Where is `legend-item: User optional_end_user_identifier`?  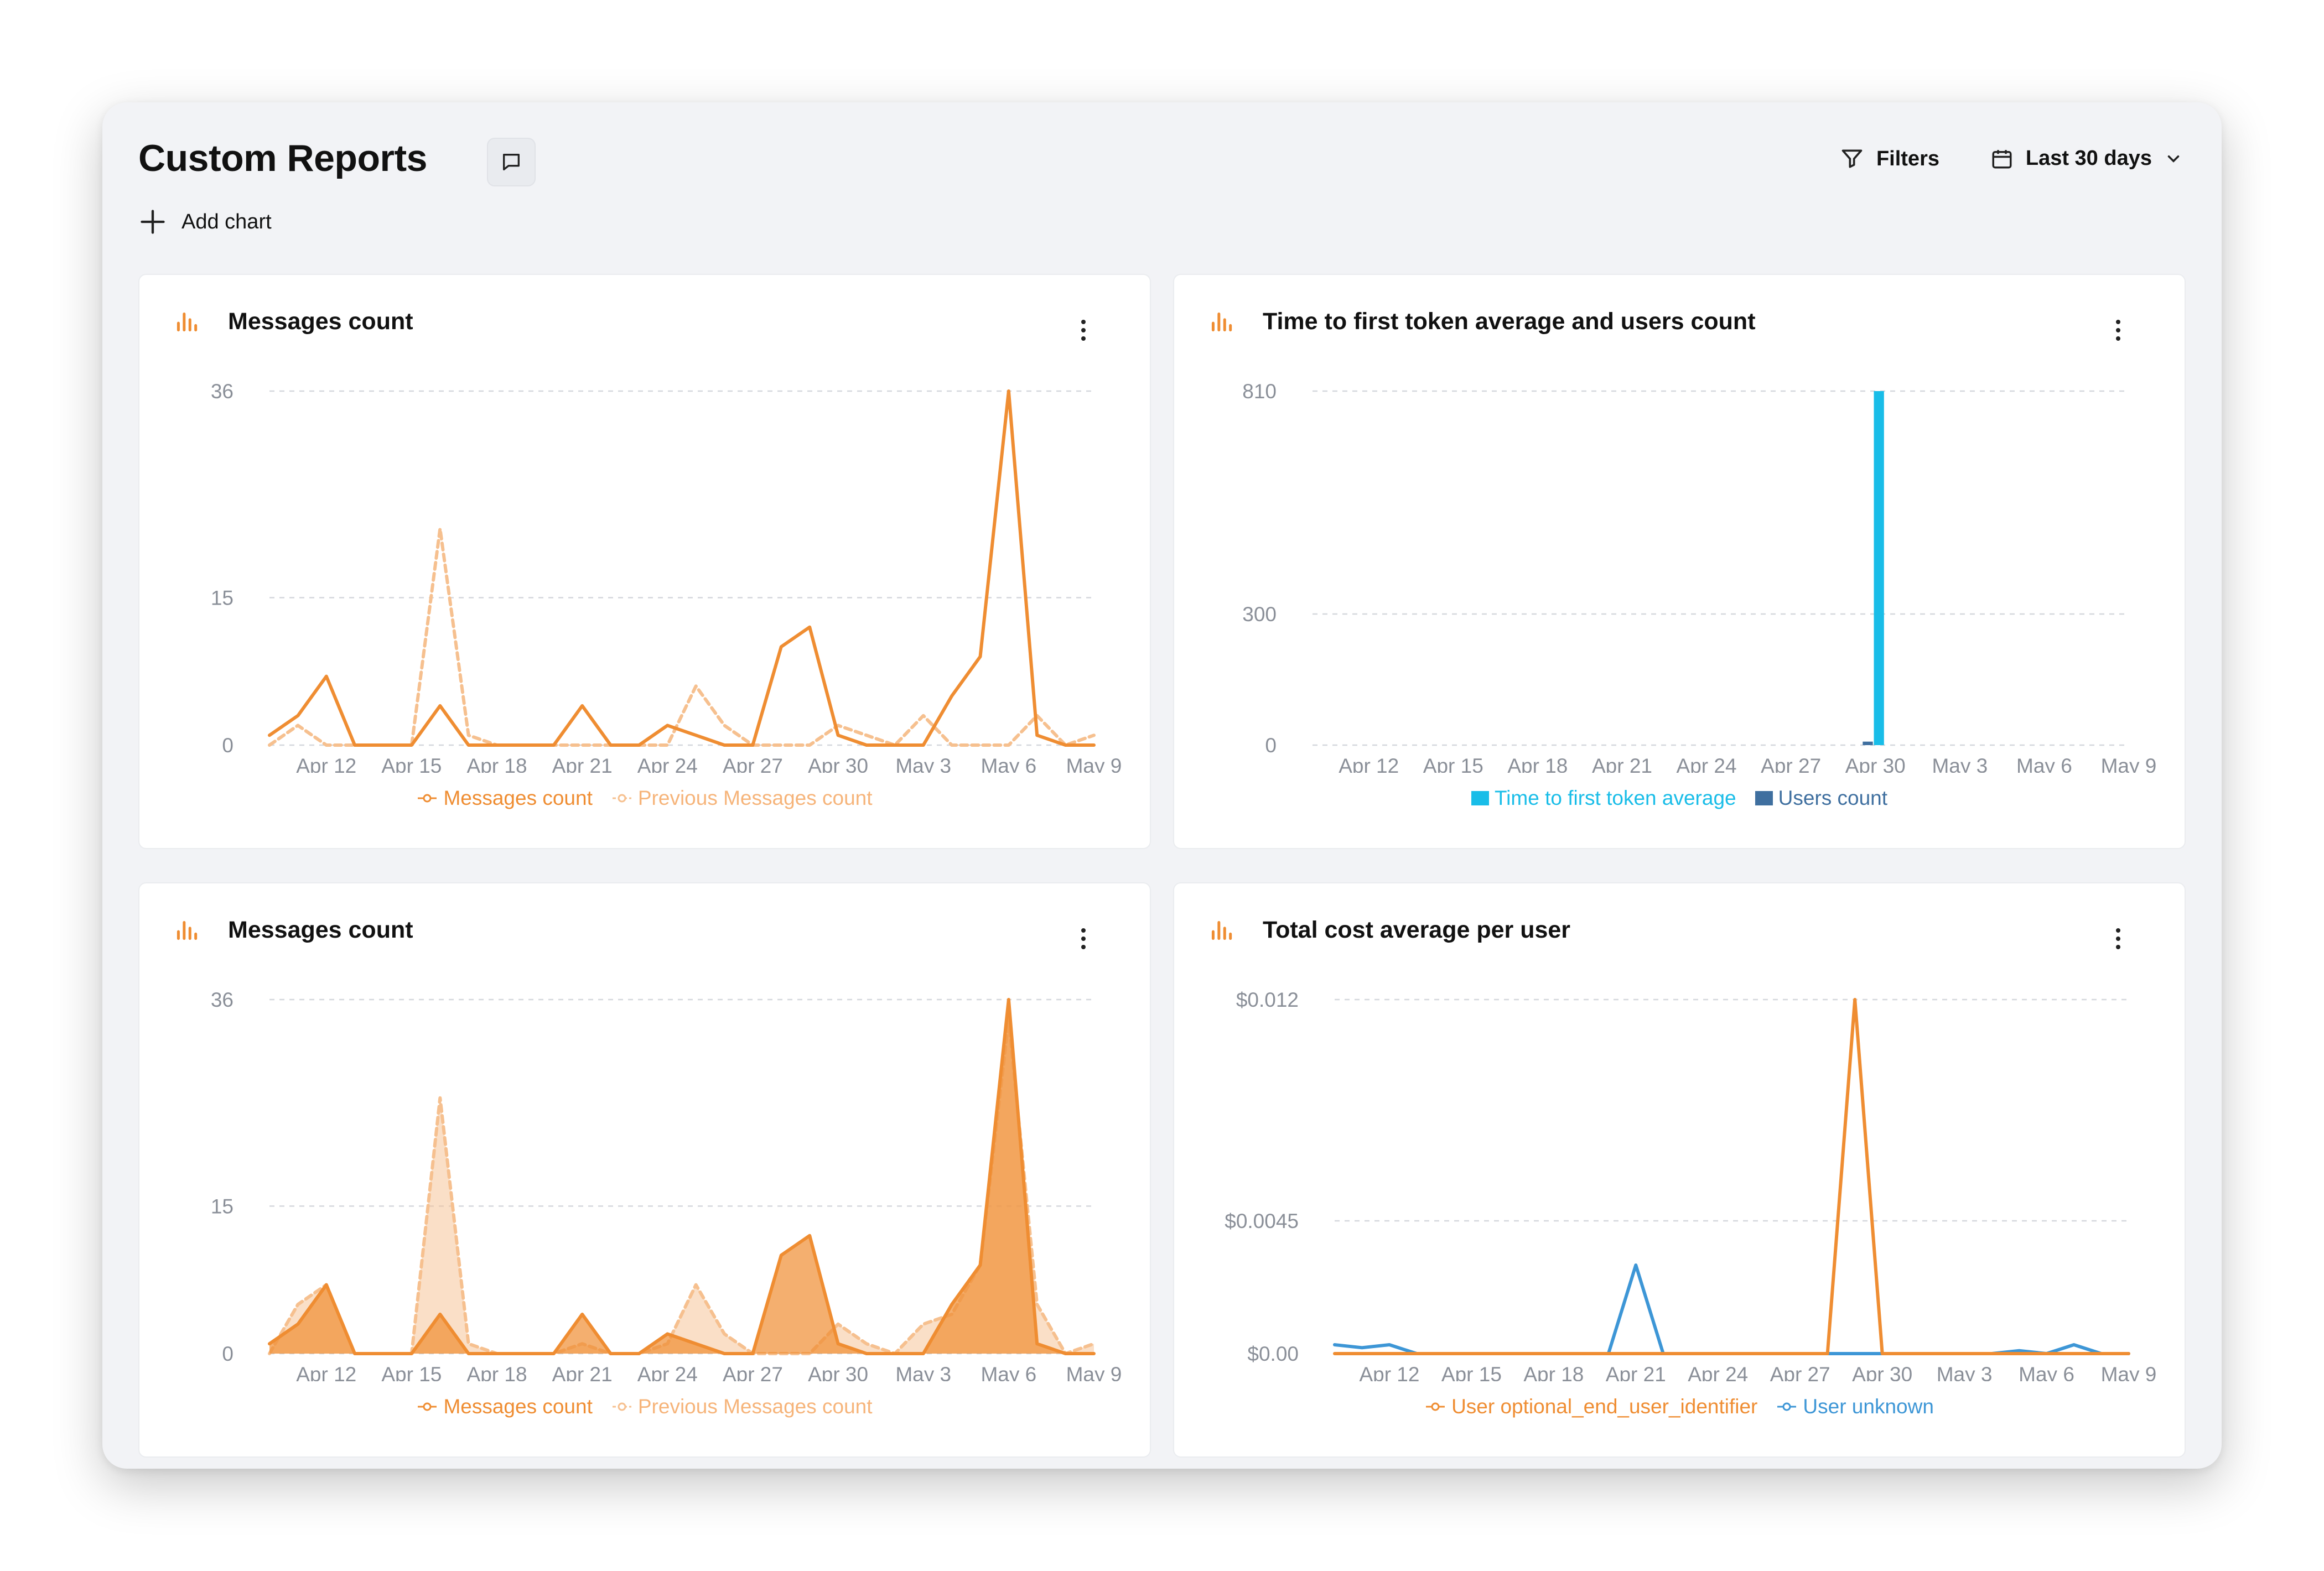 legend-item: User optional_end_user_identifier is located at coordinates (1591, 1406).